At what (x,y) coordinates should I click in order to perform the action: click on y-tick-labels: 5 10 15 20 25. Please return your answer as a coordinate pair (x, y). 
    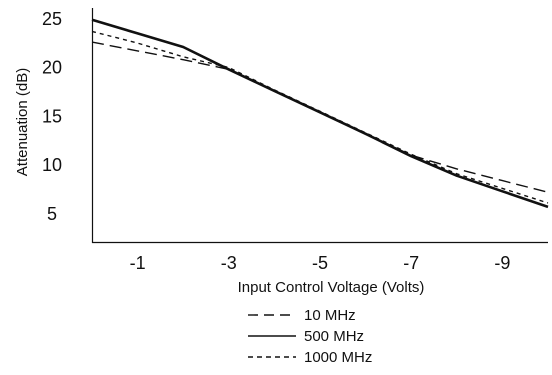
    Looking at the image, I should click on (52, 116).